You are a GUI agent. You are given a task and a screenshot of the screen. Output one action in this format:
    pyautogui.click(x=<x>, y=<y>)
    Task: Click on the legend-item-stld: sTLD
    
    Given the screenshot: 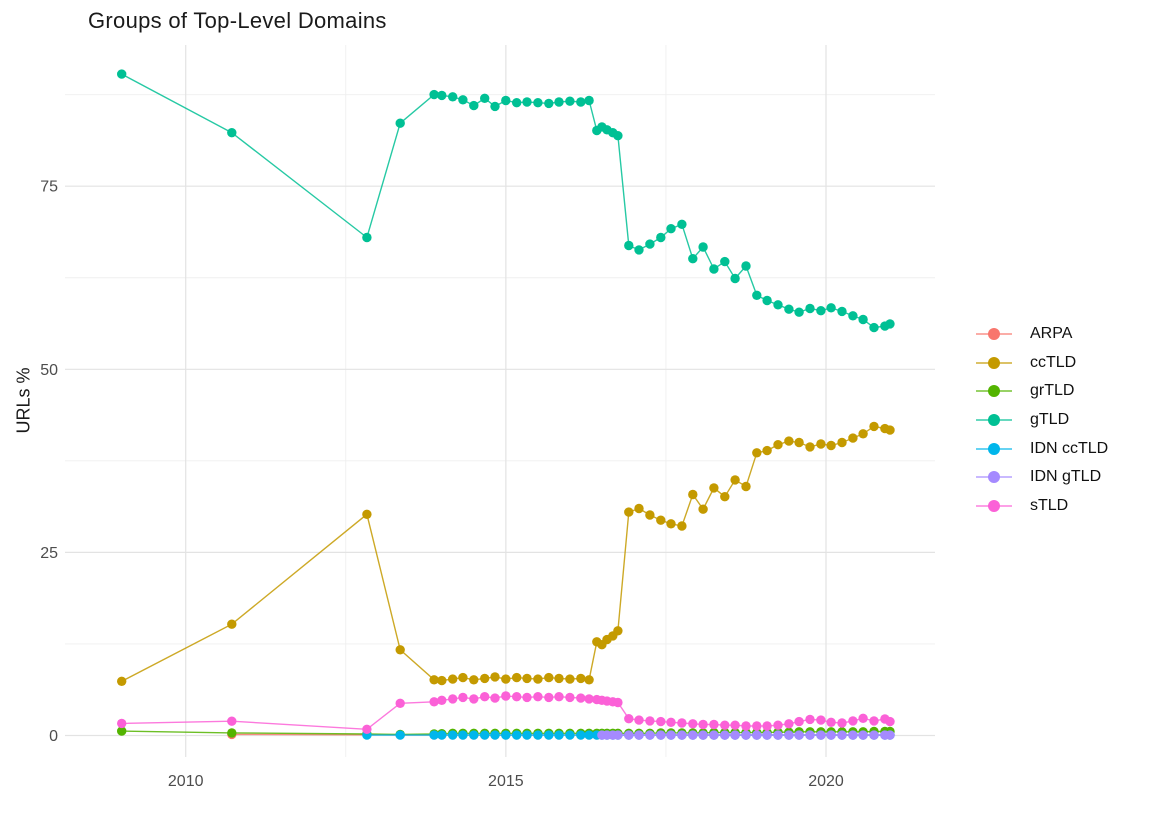 What is the action you would take?
    pyautogui.click(x=1042, y=506)
    